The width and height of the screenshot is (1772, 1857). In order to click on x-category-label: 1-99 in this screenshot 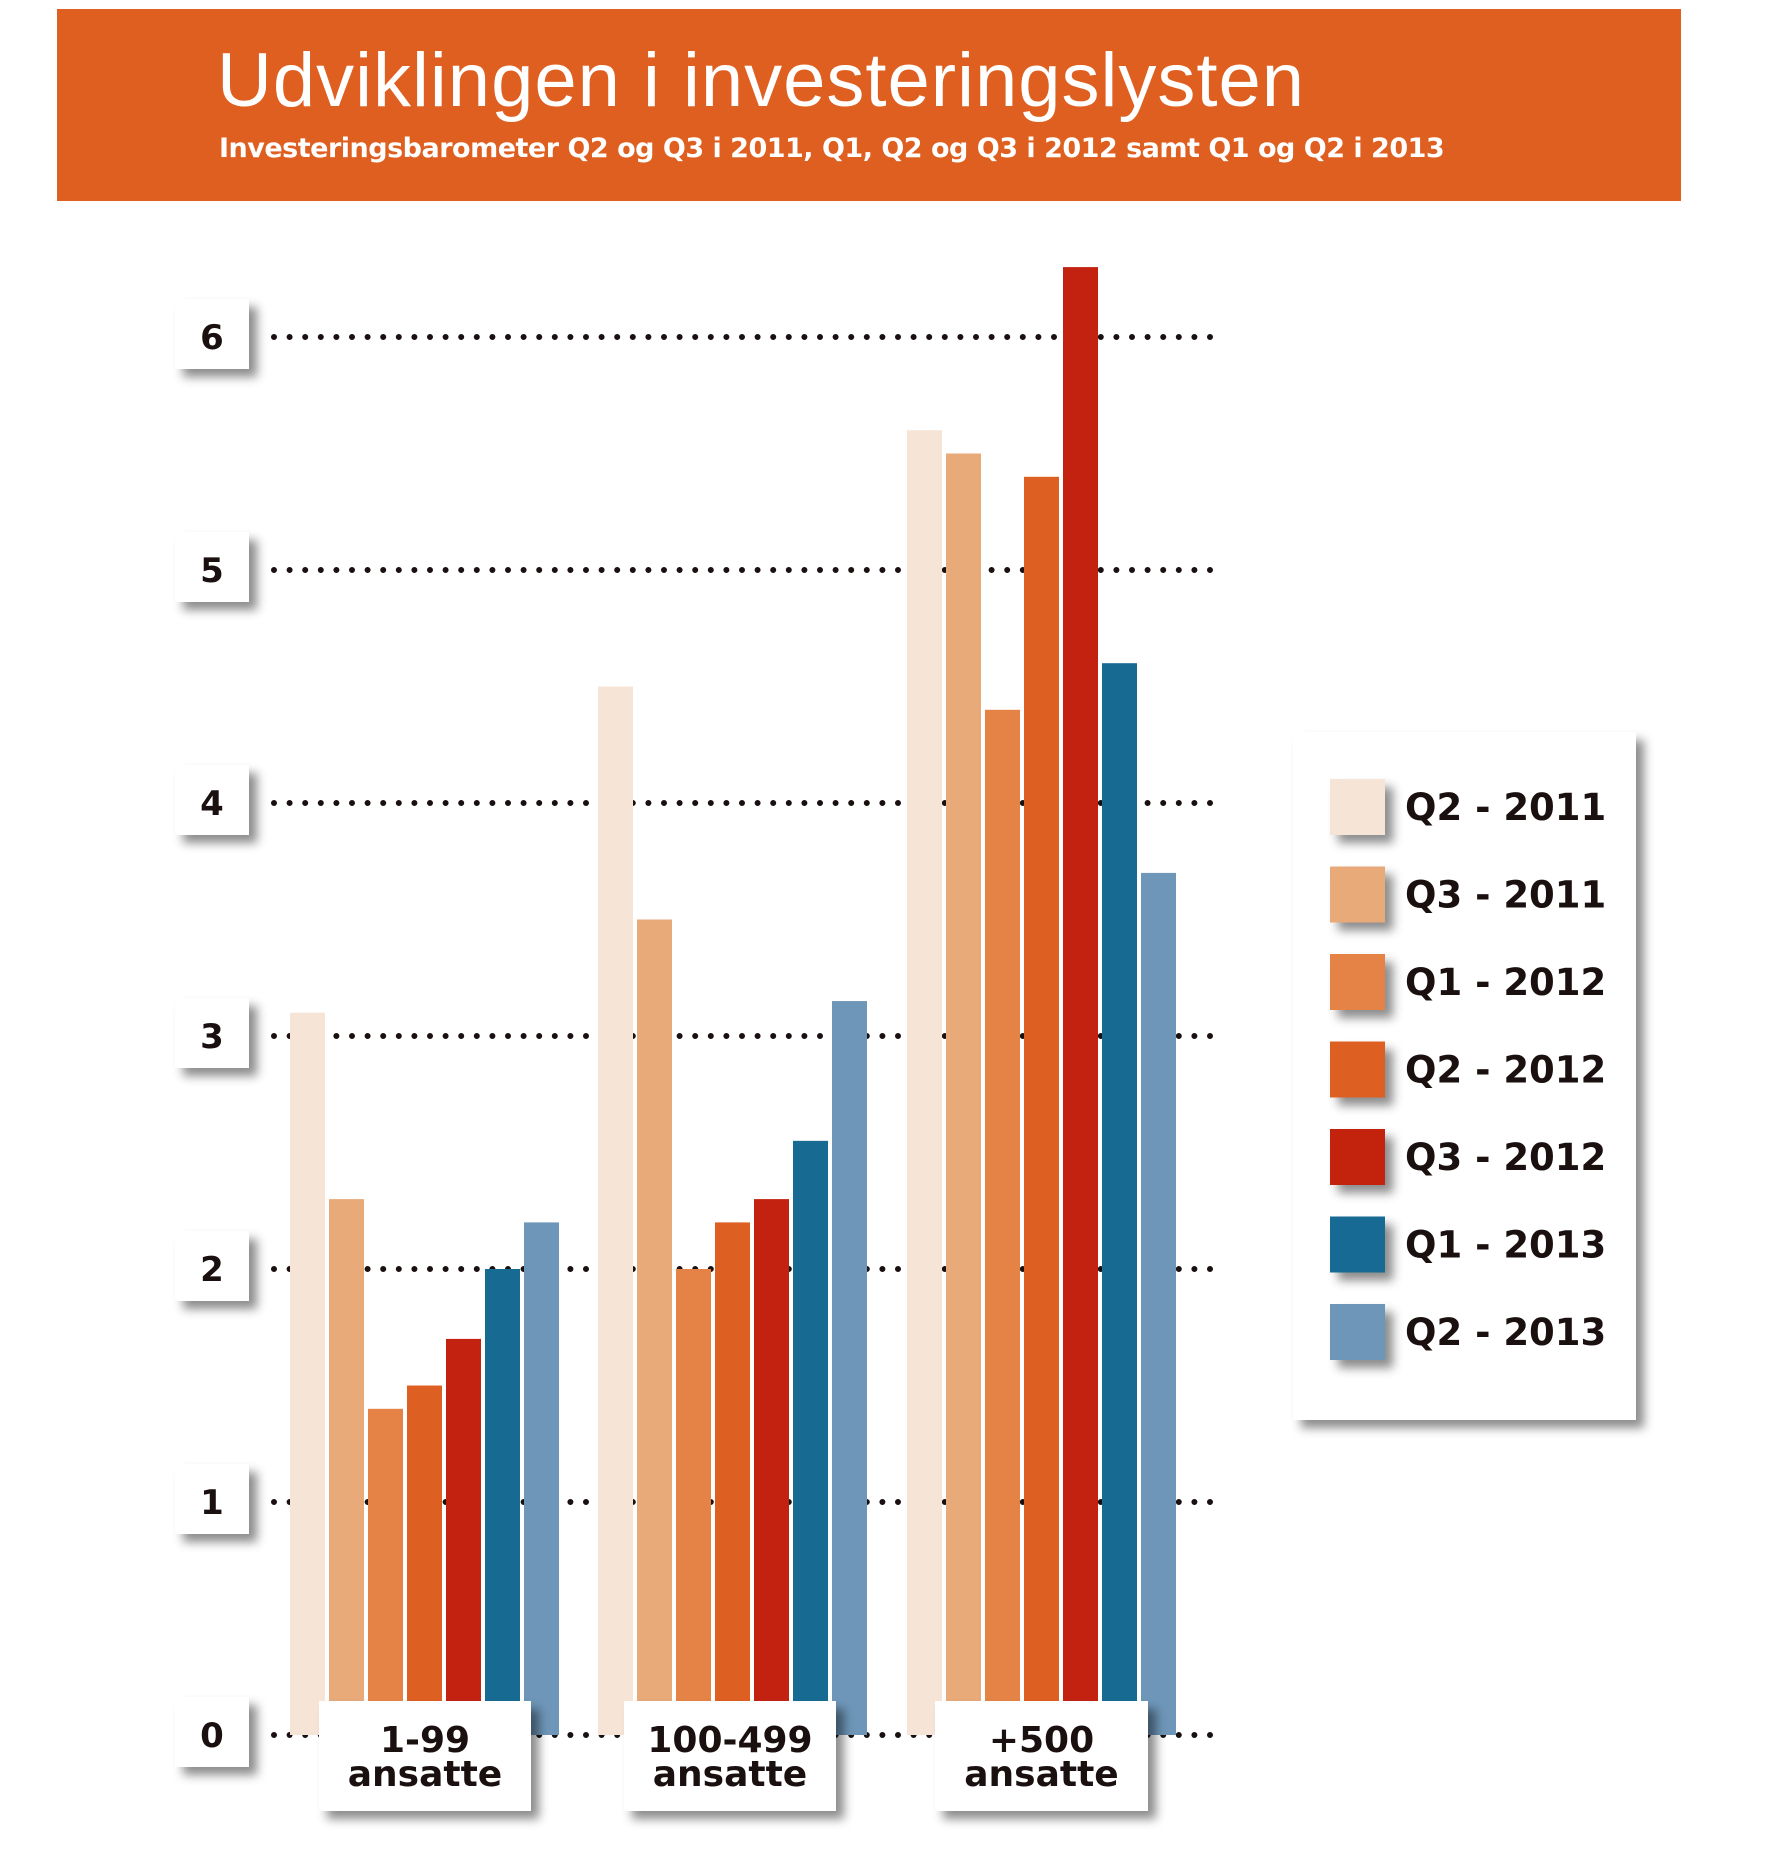, I will do `click(425, 1740)`.